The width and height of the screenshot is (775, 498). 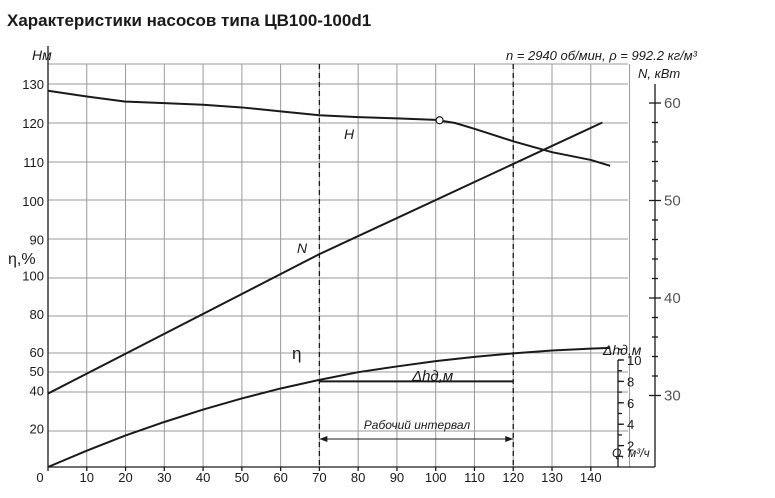 What do you see at coordinates (33, 275) in the screenshot?
I see `efficiency-tick-label: 100` at bounding box center [33, 275].